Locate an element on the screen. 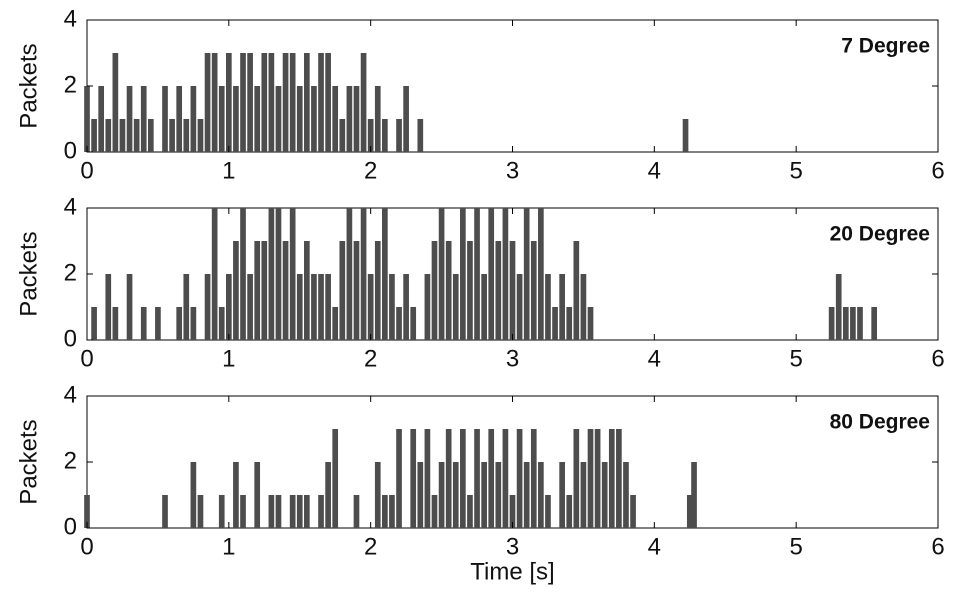 Image resolution: width=960 pixels, height=599 pixels. annotation: 7 Degree is located at coordinates (885, 46).